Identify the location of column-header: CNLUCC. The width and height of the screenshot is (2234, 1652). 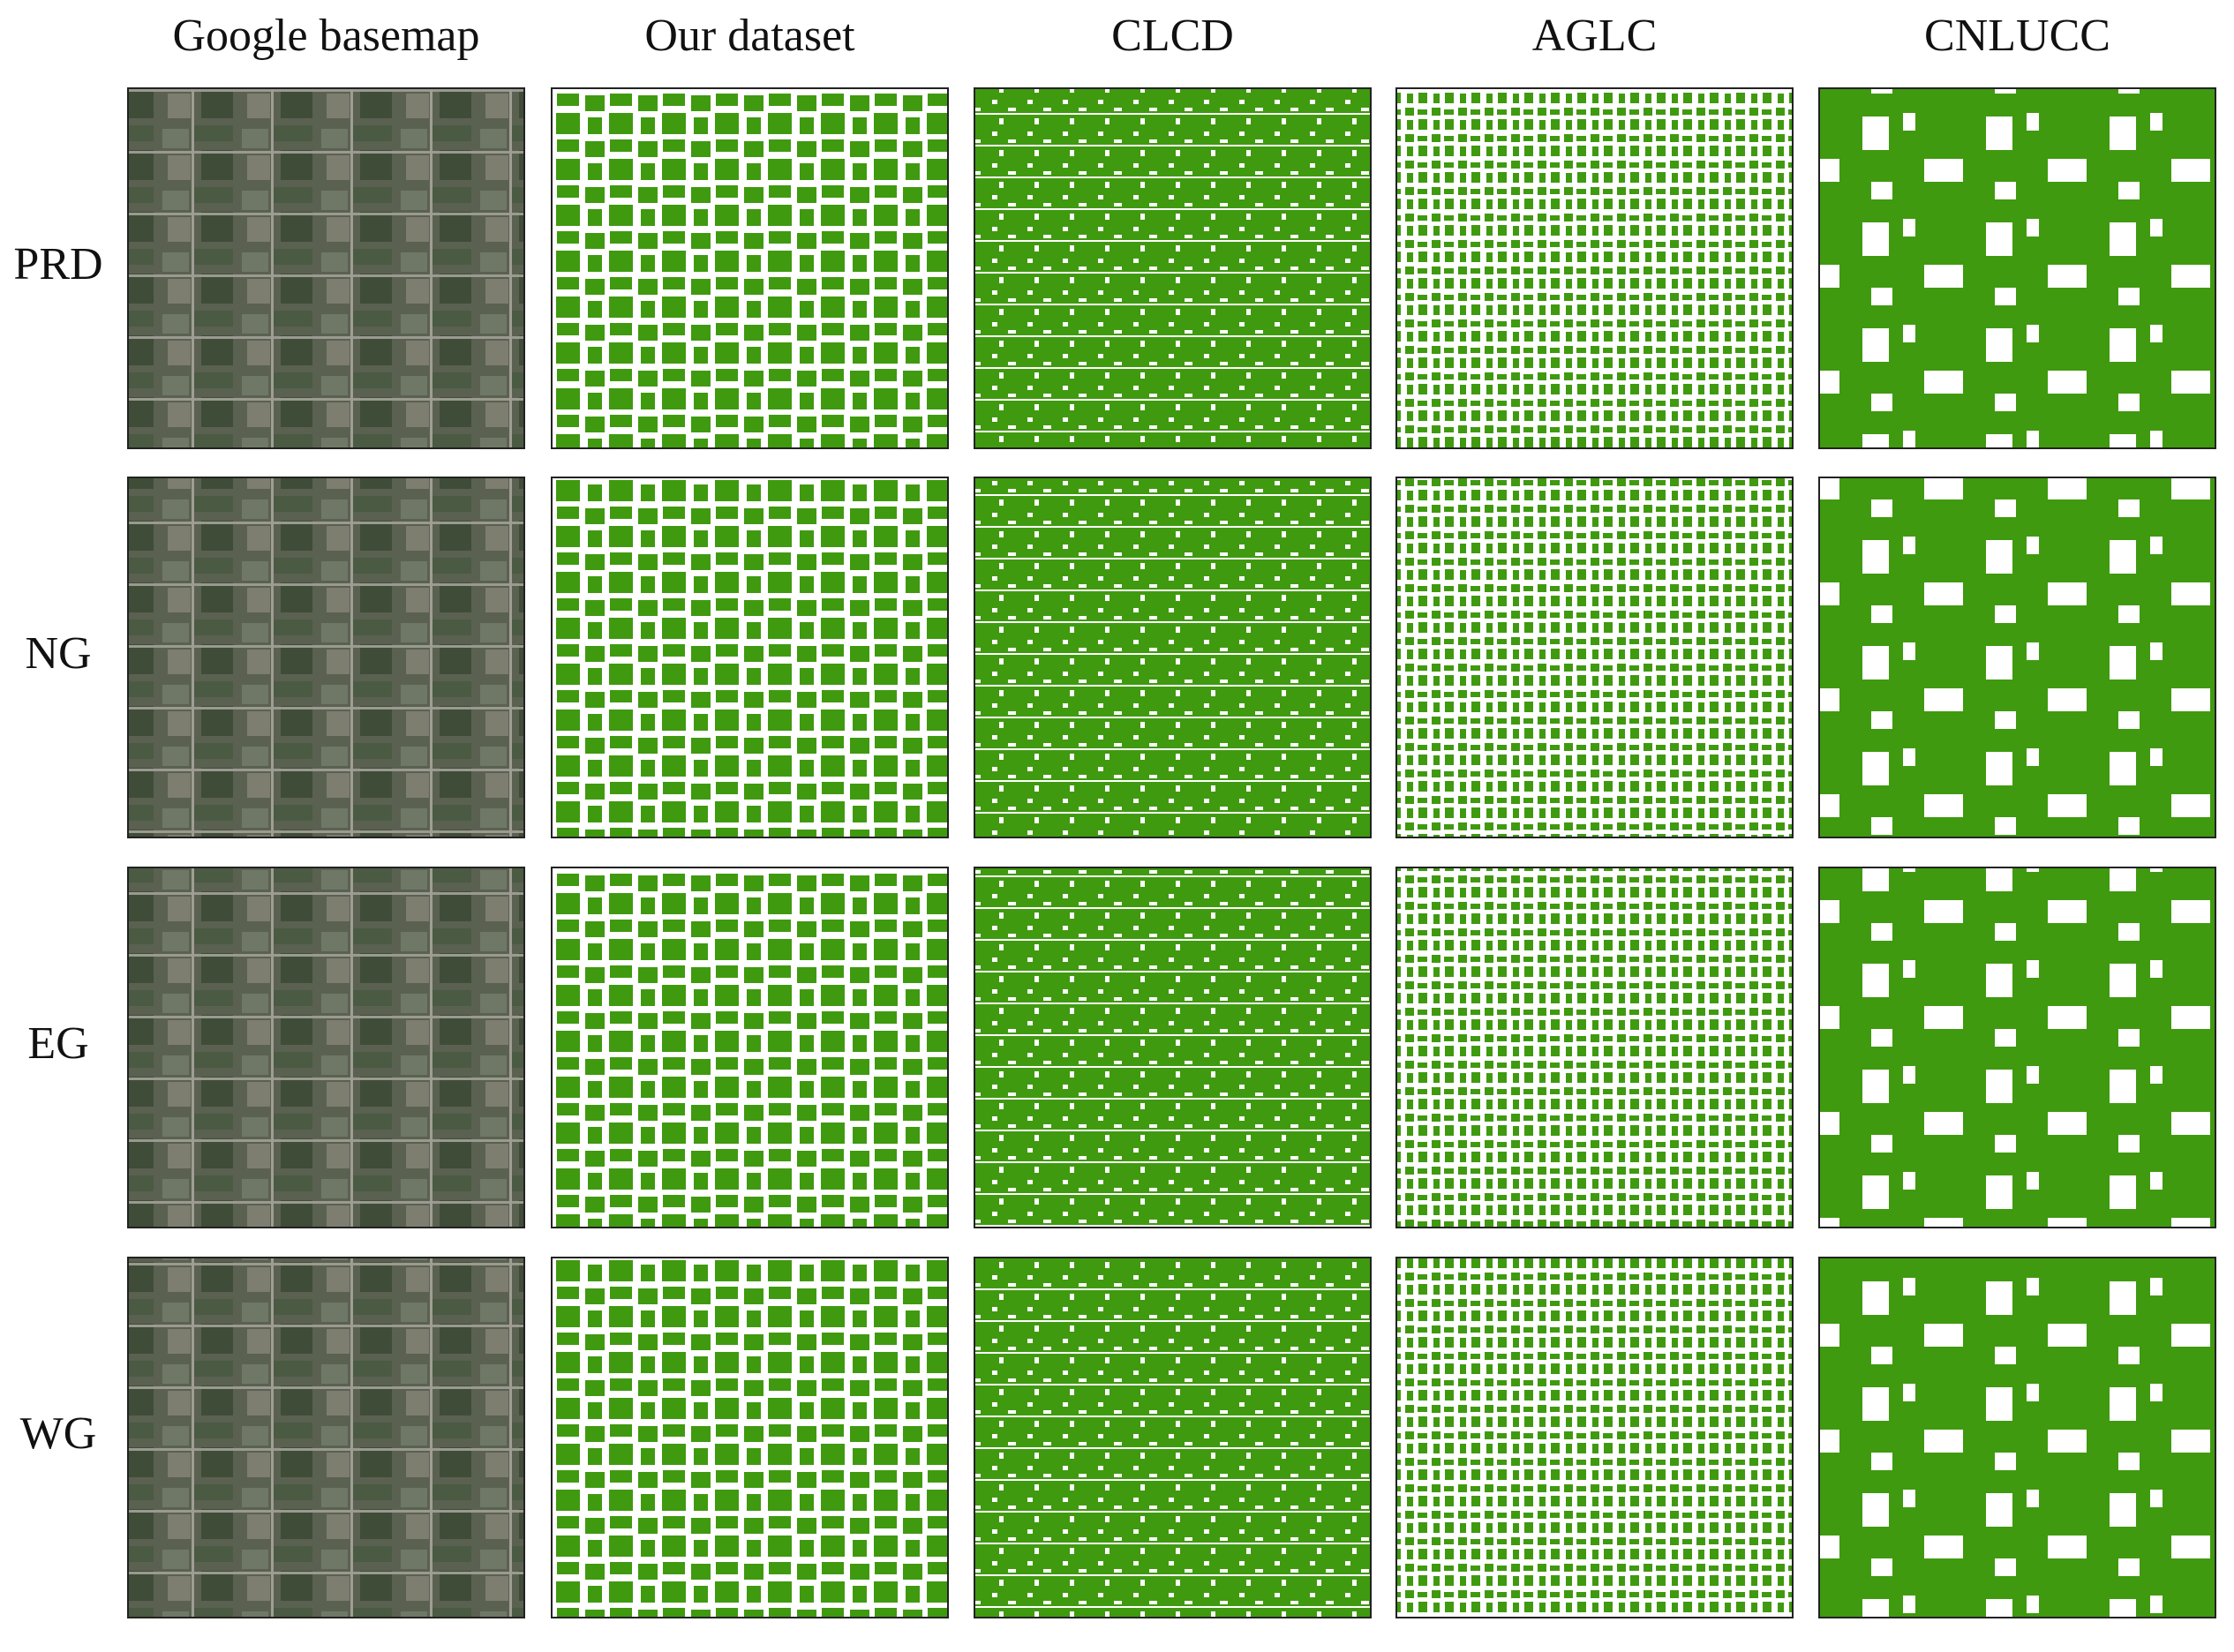
(2017, 36).